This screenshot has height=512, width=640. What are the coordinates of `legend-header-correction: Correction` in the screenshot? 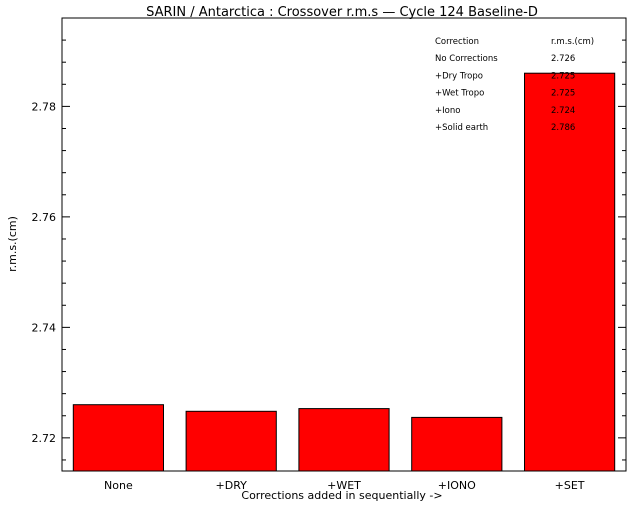 It's located at (457, 42).